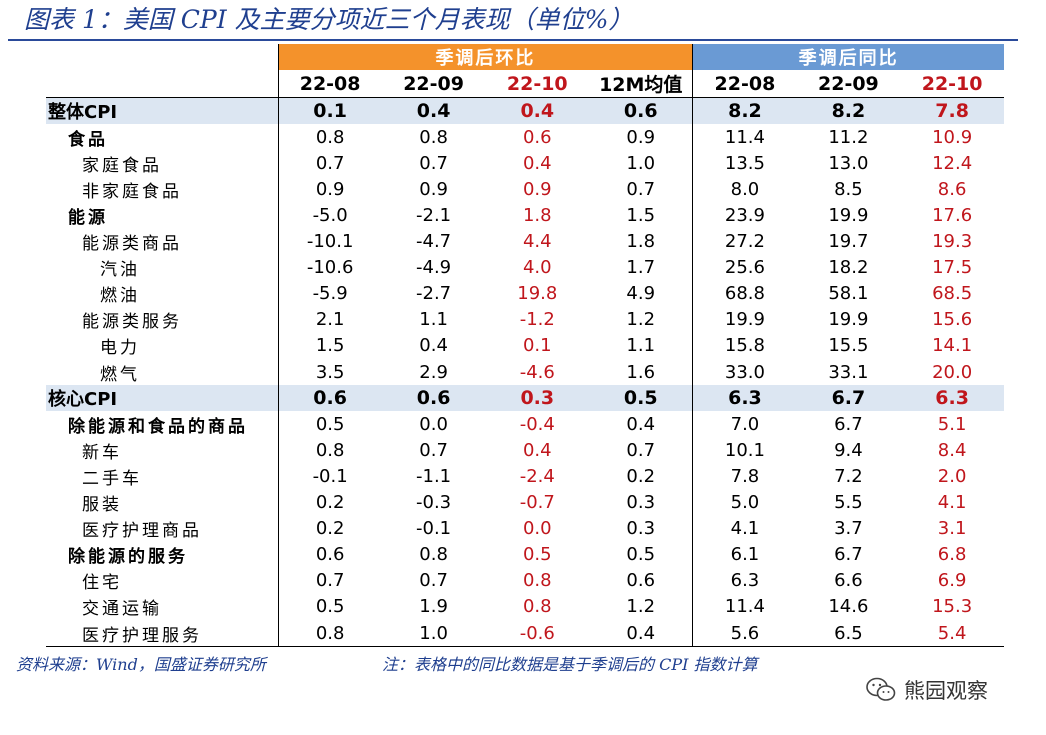 This screenshot has height=735, width=1046. I want to click on row-label: 服装, so click(162, 502).